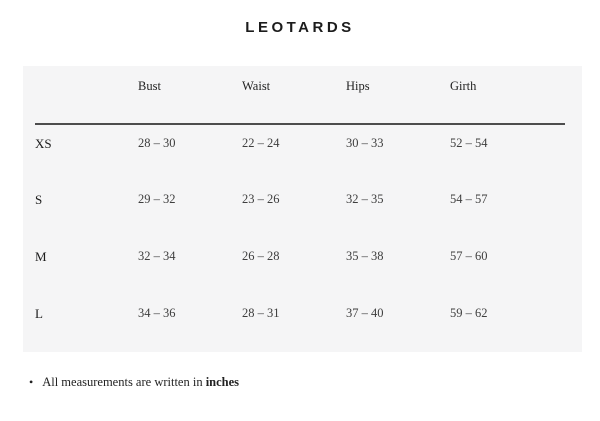  Describe the element at coordinates (190, 95) in the screenshot. I see `column-header-bust: Bust` at that location.